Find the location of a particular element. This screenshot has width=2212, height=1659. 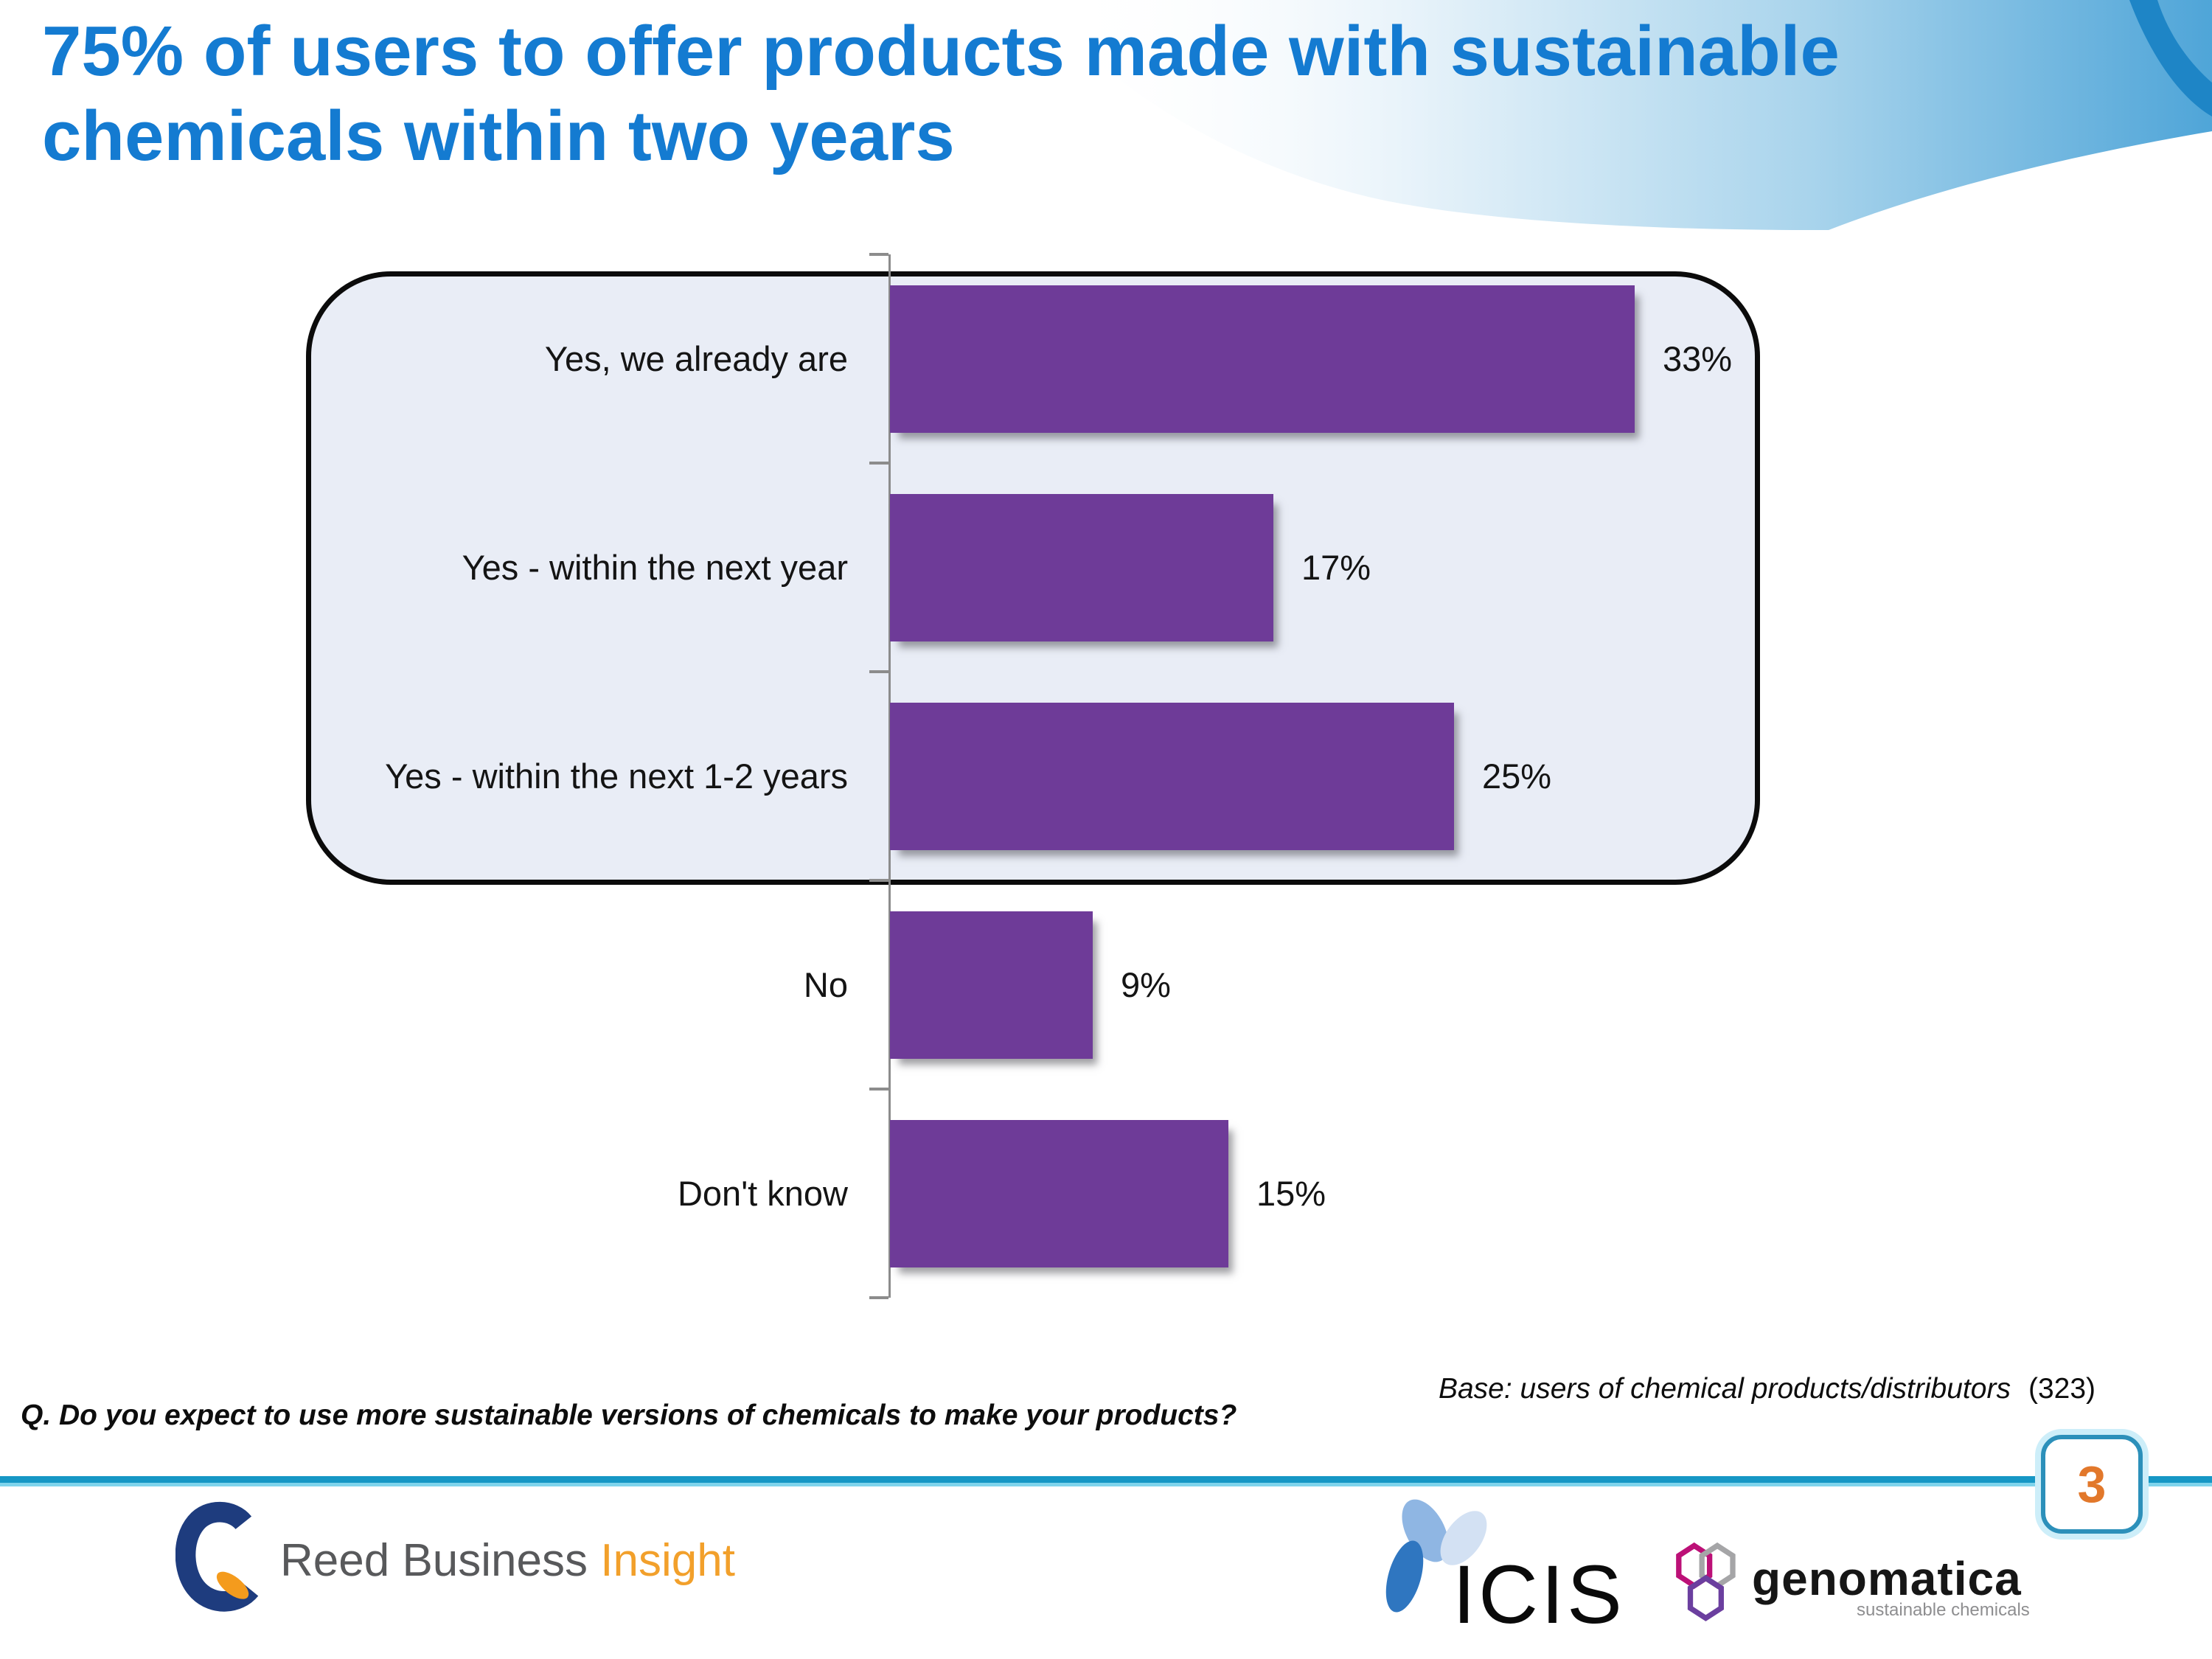

genomatica-logo: genomatica sustainable chemicals is located at coordinates (1871, 1596).